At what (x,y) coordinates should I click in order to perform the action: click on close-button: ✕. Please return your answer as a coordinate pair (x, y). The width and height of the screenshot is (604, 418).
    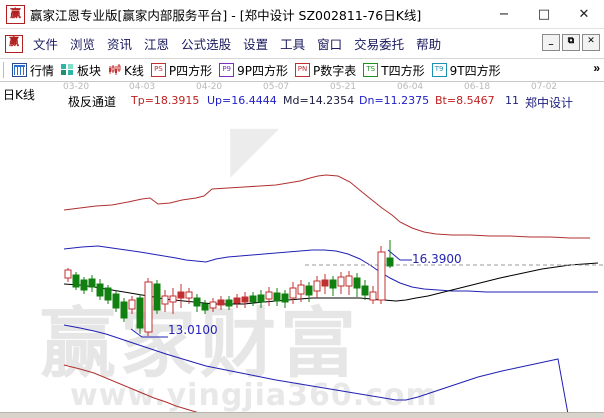
    Looking at the image, I should click on (584, 14).